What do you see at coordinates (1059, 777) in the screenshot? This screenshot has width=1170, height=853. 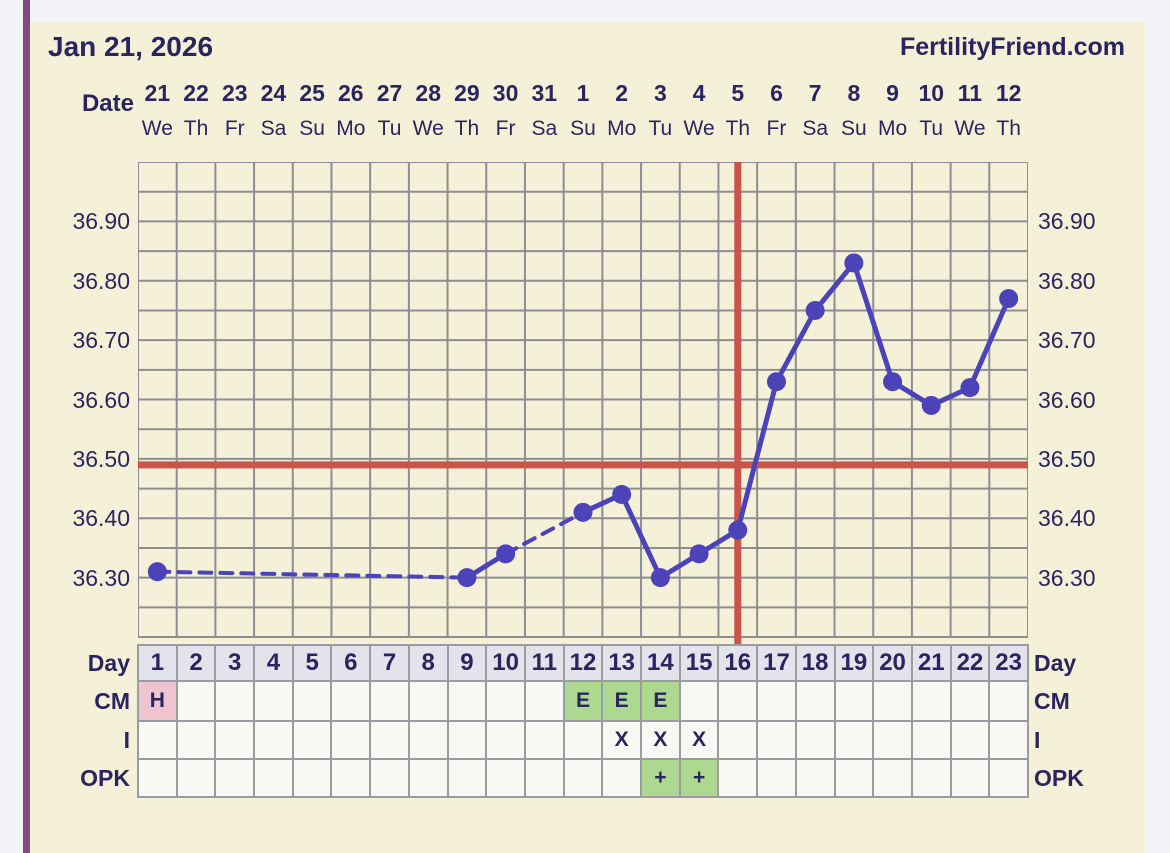 I see `row-label-opk-right: OPK` at bounding box center [1059, 777].